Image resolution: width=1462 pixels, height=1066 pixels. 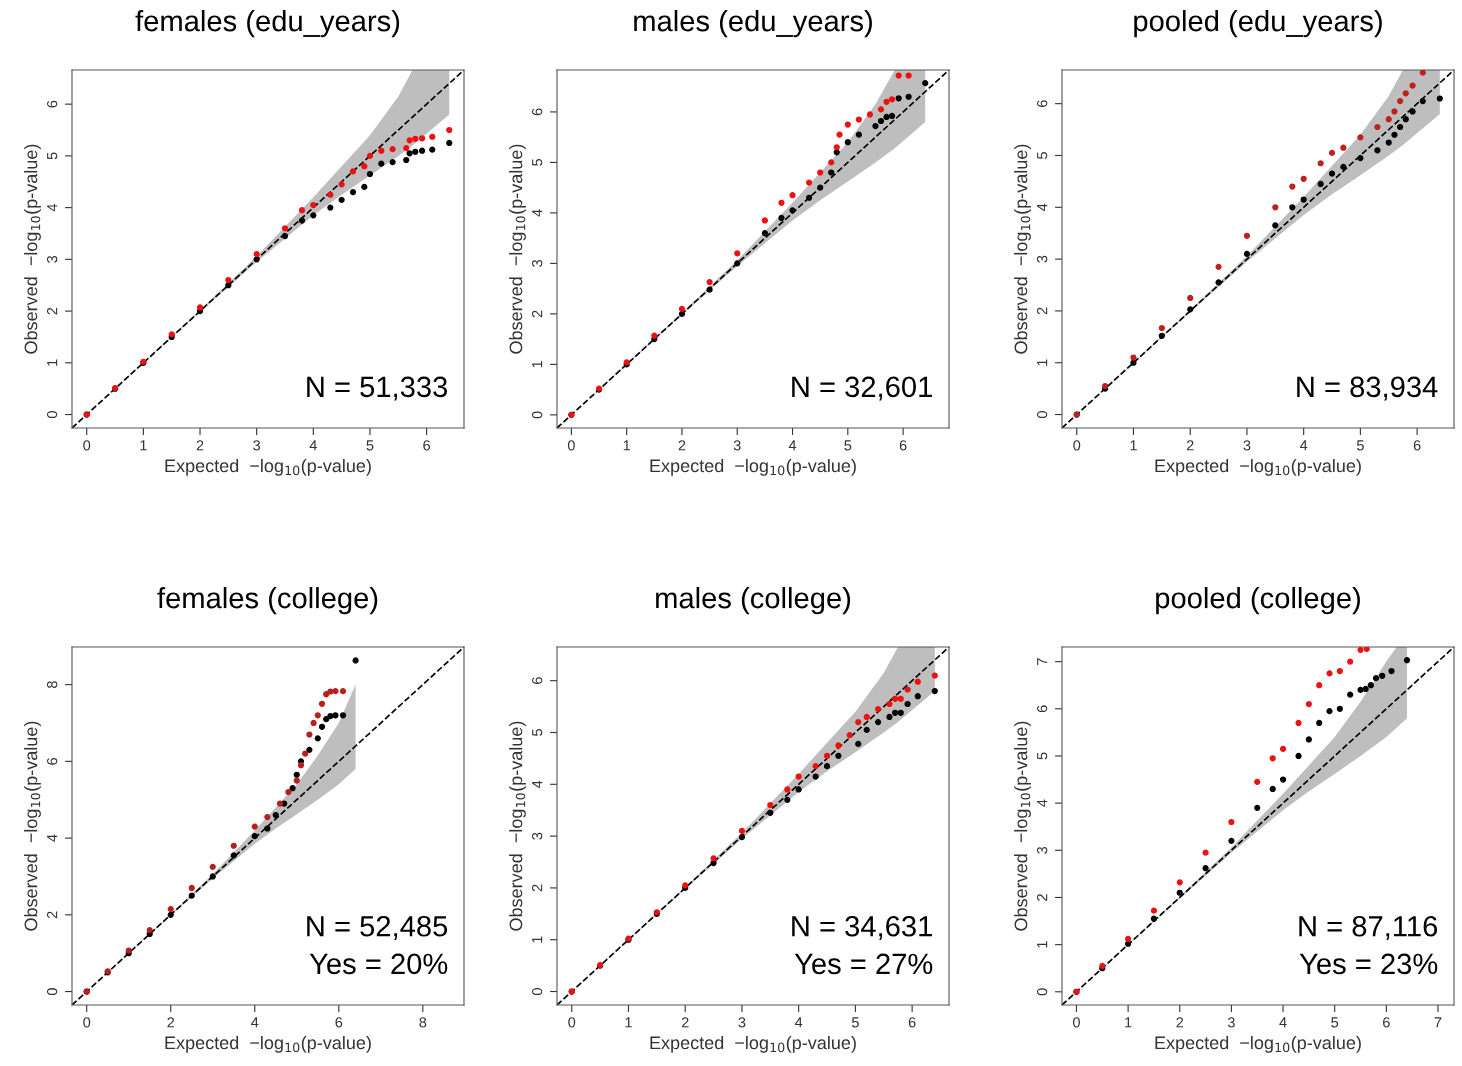 I want to click on chart-title: pooled (college), so click(x=1258, y=600).